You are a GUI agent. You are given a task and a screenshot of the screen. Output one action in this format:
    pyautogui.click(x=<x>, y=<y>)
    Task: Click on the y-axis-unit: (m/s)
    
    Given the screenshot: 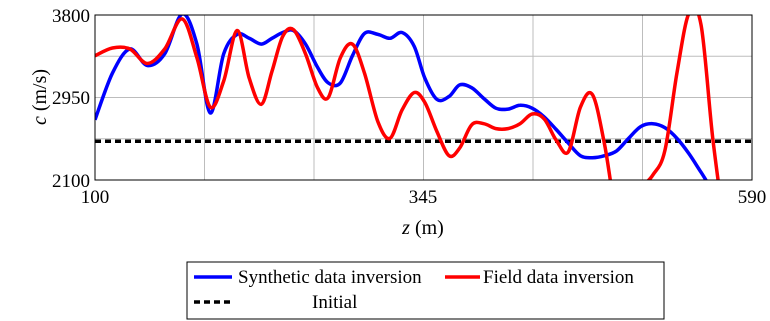 What is the action you would take?
    pyautogui.click(x=40, y=92)
    